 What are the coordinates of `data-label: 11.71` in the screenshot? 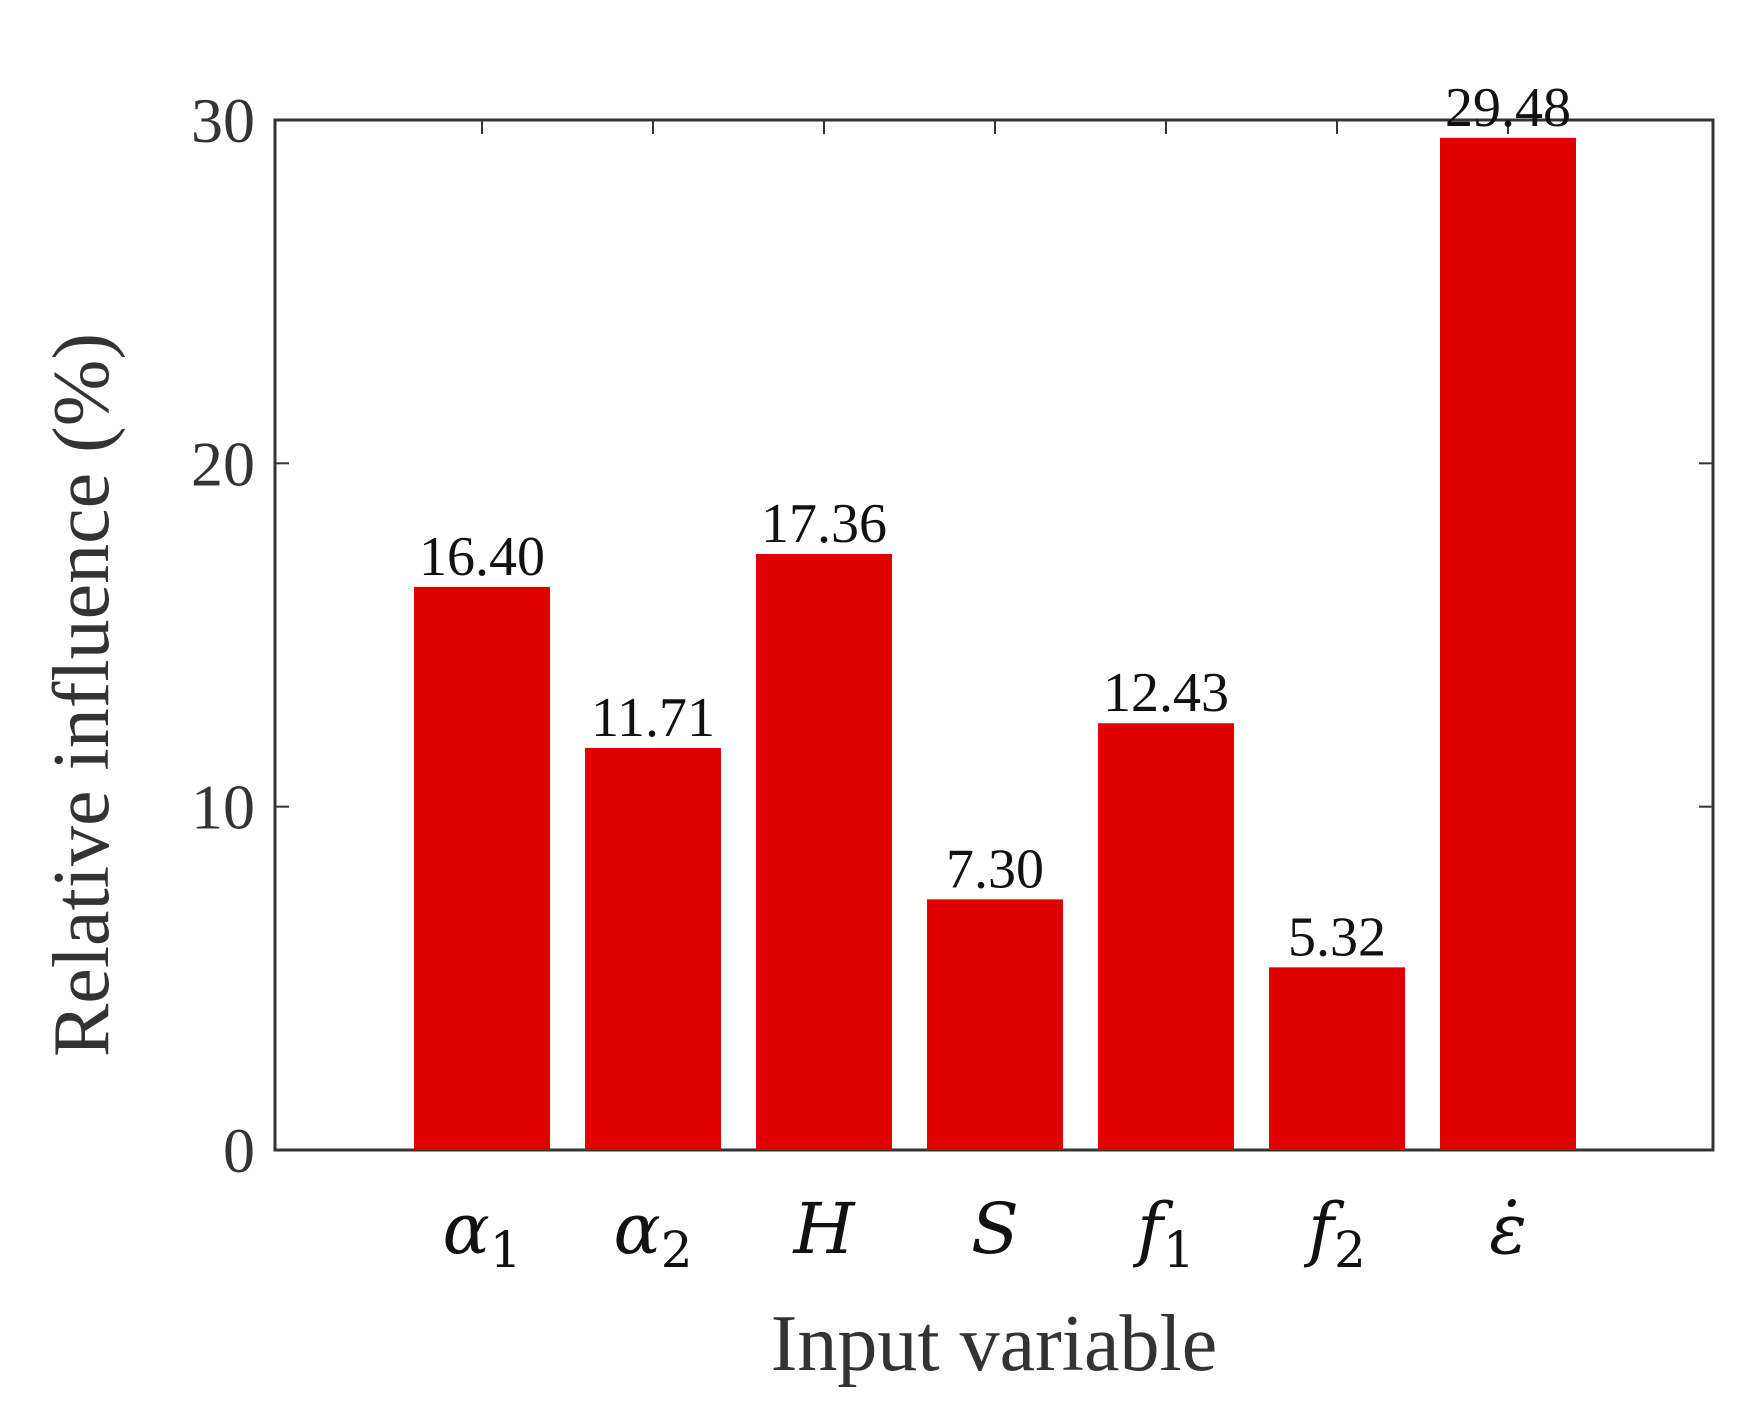 It's located at (653, 718).